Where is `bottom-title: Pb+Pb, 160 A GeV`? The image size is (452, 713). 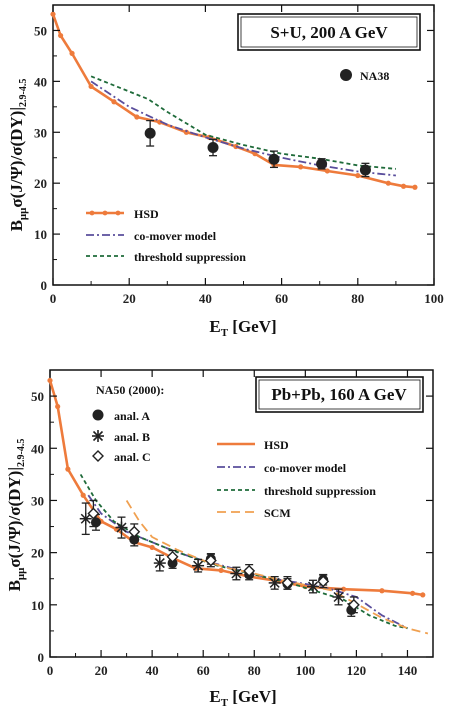
bottom-title: Pb+Pb, 160 A GeV is located at coordinates (339, 394).